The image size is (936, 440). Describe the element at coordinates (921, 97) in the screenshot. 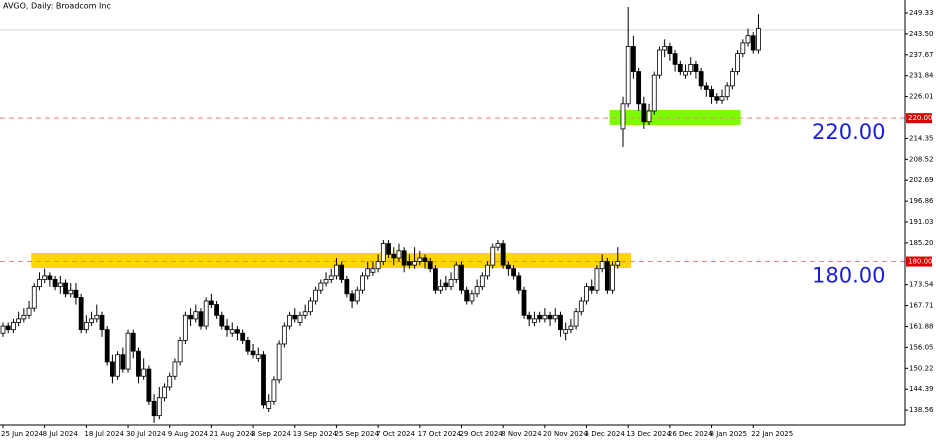

I see `y-tick-label: 226.01` at that location.